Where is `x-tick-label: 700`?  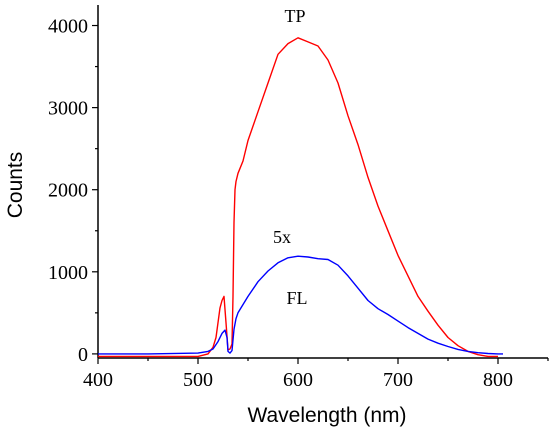
x-tick-label: 700 is located at coordinates (398, 380).